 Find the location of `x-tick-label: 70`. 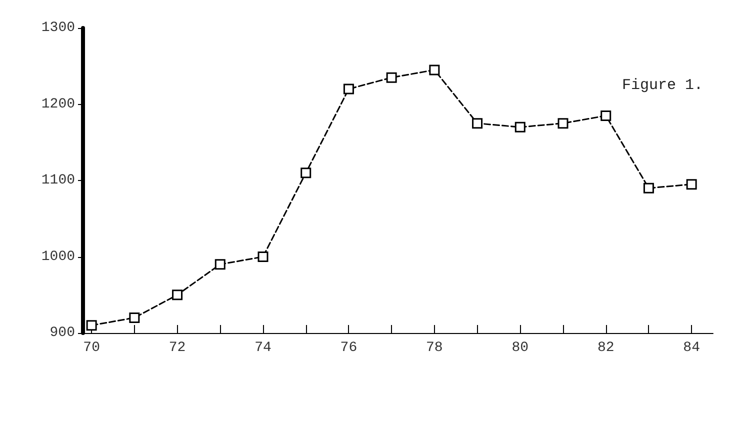

x-tick-label: 70 is located at coordinates (91, 348).